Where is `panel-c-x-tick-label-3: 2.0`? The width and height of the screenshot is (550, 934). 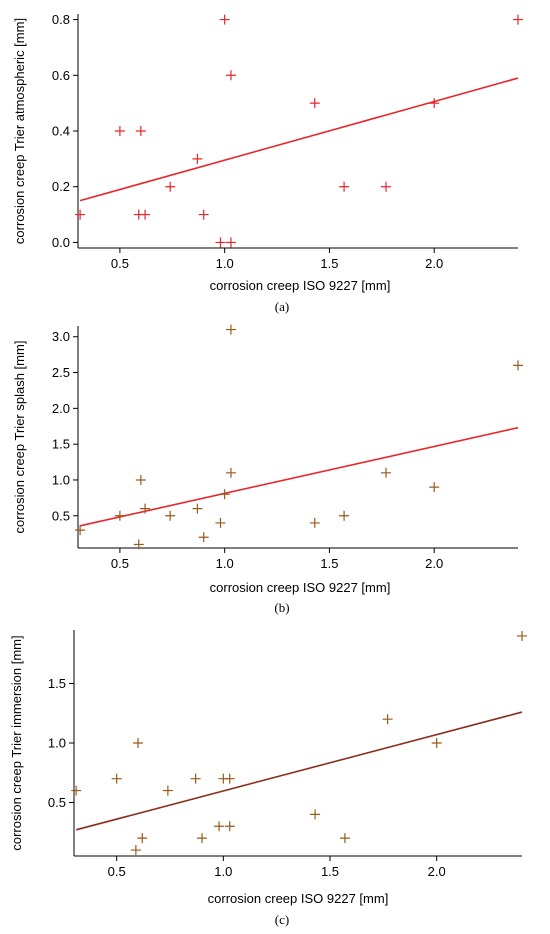
panel-c-x-tick-label-3: 2.0 is located at coordinates (437, 871).